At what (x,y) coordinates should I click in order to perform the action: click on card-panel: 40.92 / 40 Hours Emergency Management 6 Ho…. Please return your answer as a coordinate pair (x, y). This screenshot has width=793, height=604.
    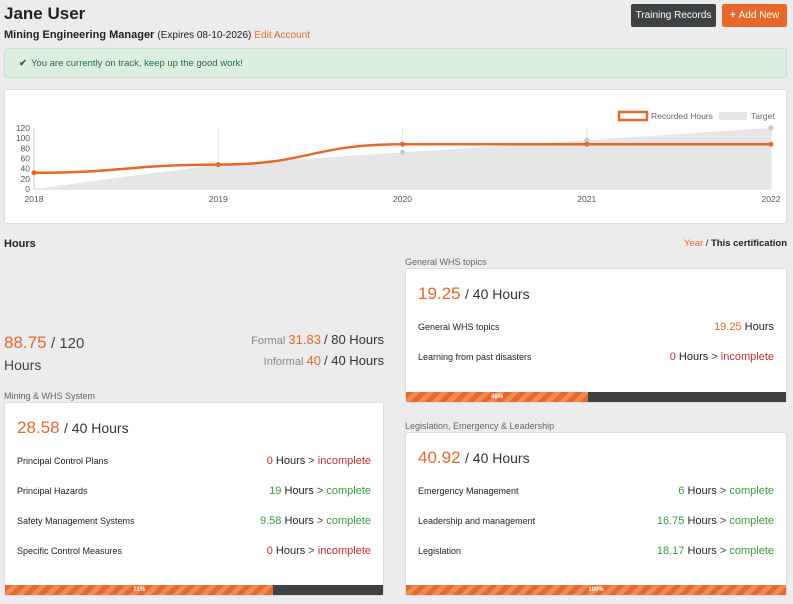
    Looking at the image, I should click on (596, 514).